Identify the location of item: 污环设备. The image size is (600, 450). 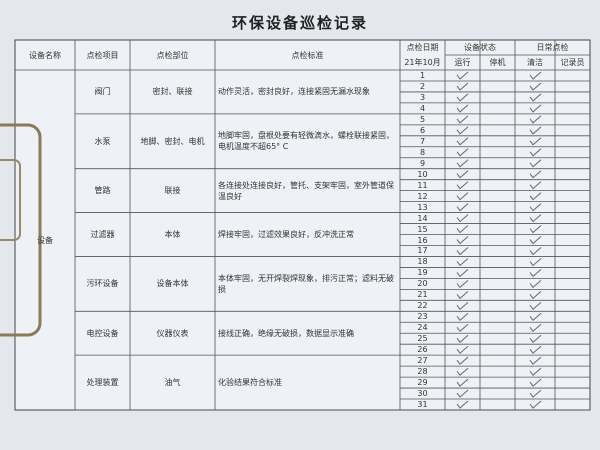
(102, 284).